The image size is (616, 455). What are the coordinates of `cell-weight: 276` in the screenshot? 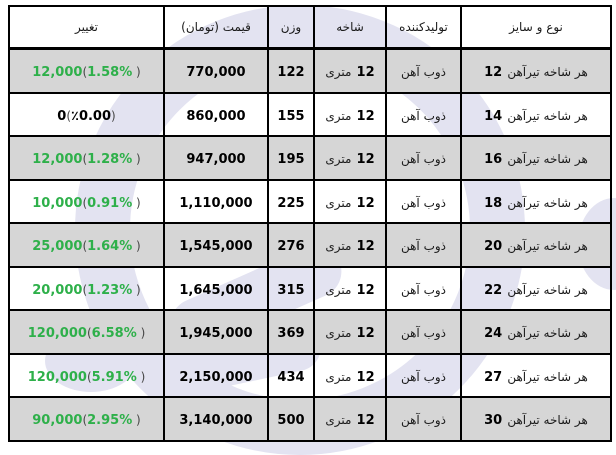 It's located at (291, 245).